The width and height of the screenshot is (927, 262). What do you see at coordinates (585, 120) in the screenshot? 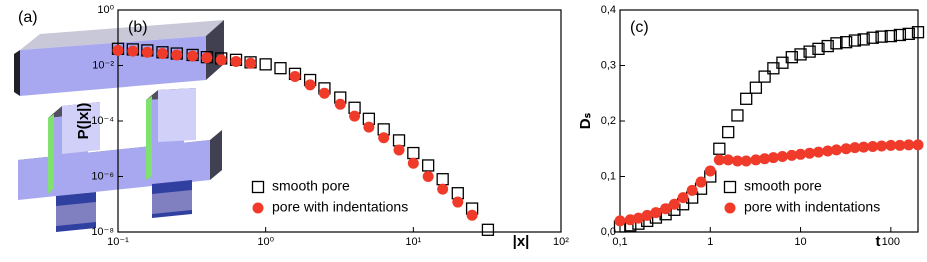
I see `y-axis-label: Dₛ` at bounding box center [585, 120].